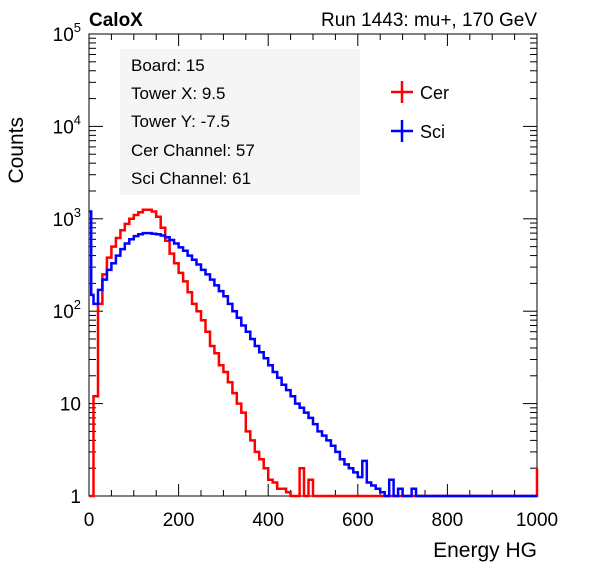  What do you see at coordinates (116, 20) in the screenshot?
I see `header-left-label: CaloX` at bounding box center [116, 20].